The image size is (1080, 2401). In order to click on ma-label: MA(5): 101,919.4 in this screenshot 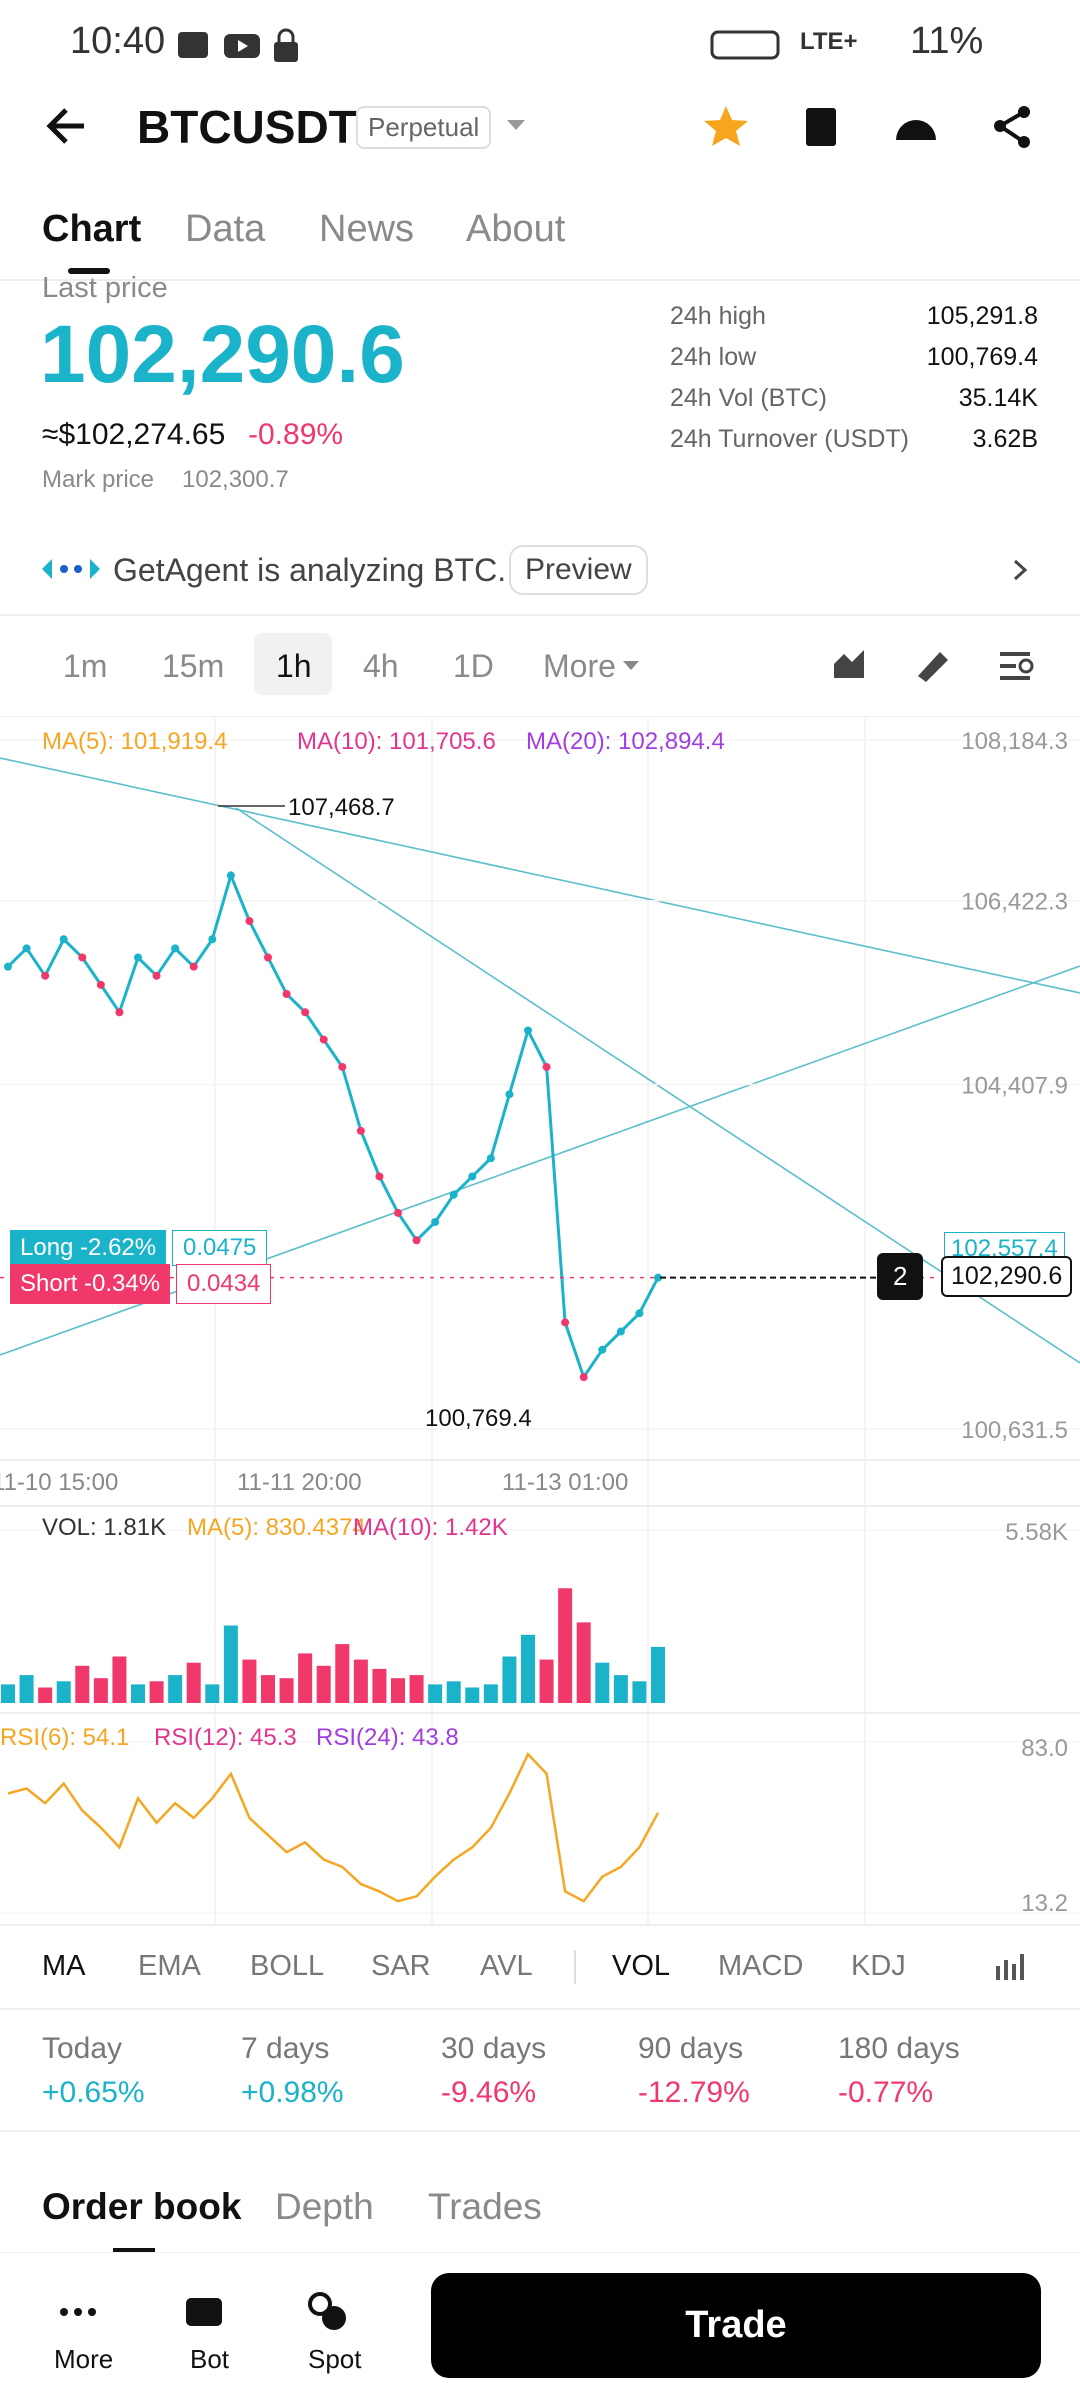, I will do `click(135, 741)`.